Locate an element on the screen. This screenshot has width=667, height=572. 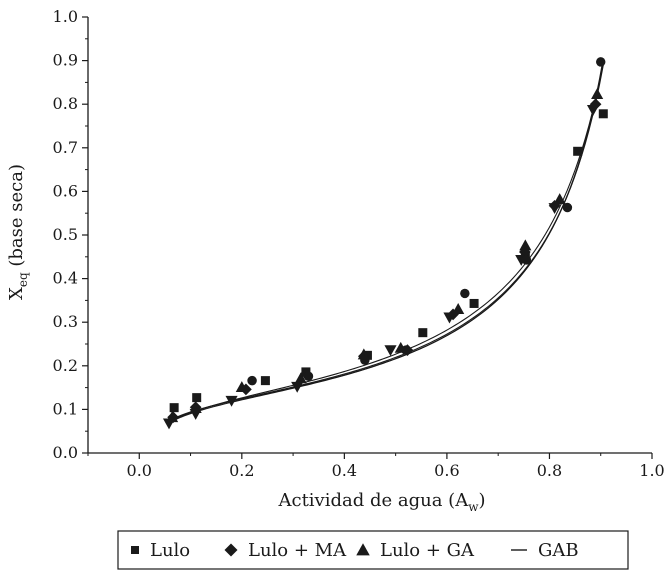
x-tick-label: 0.6 is located at coordinates (446, 470).